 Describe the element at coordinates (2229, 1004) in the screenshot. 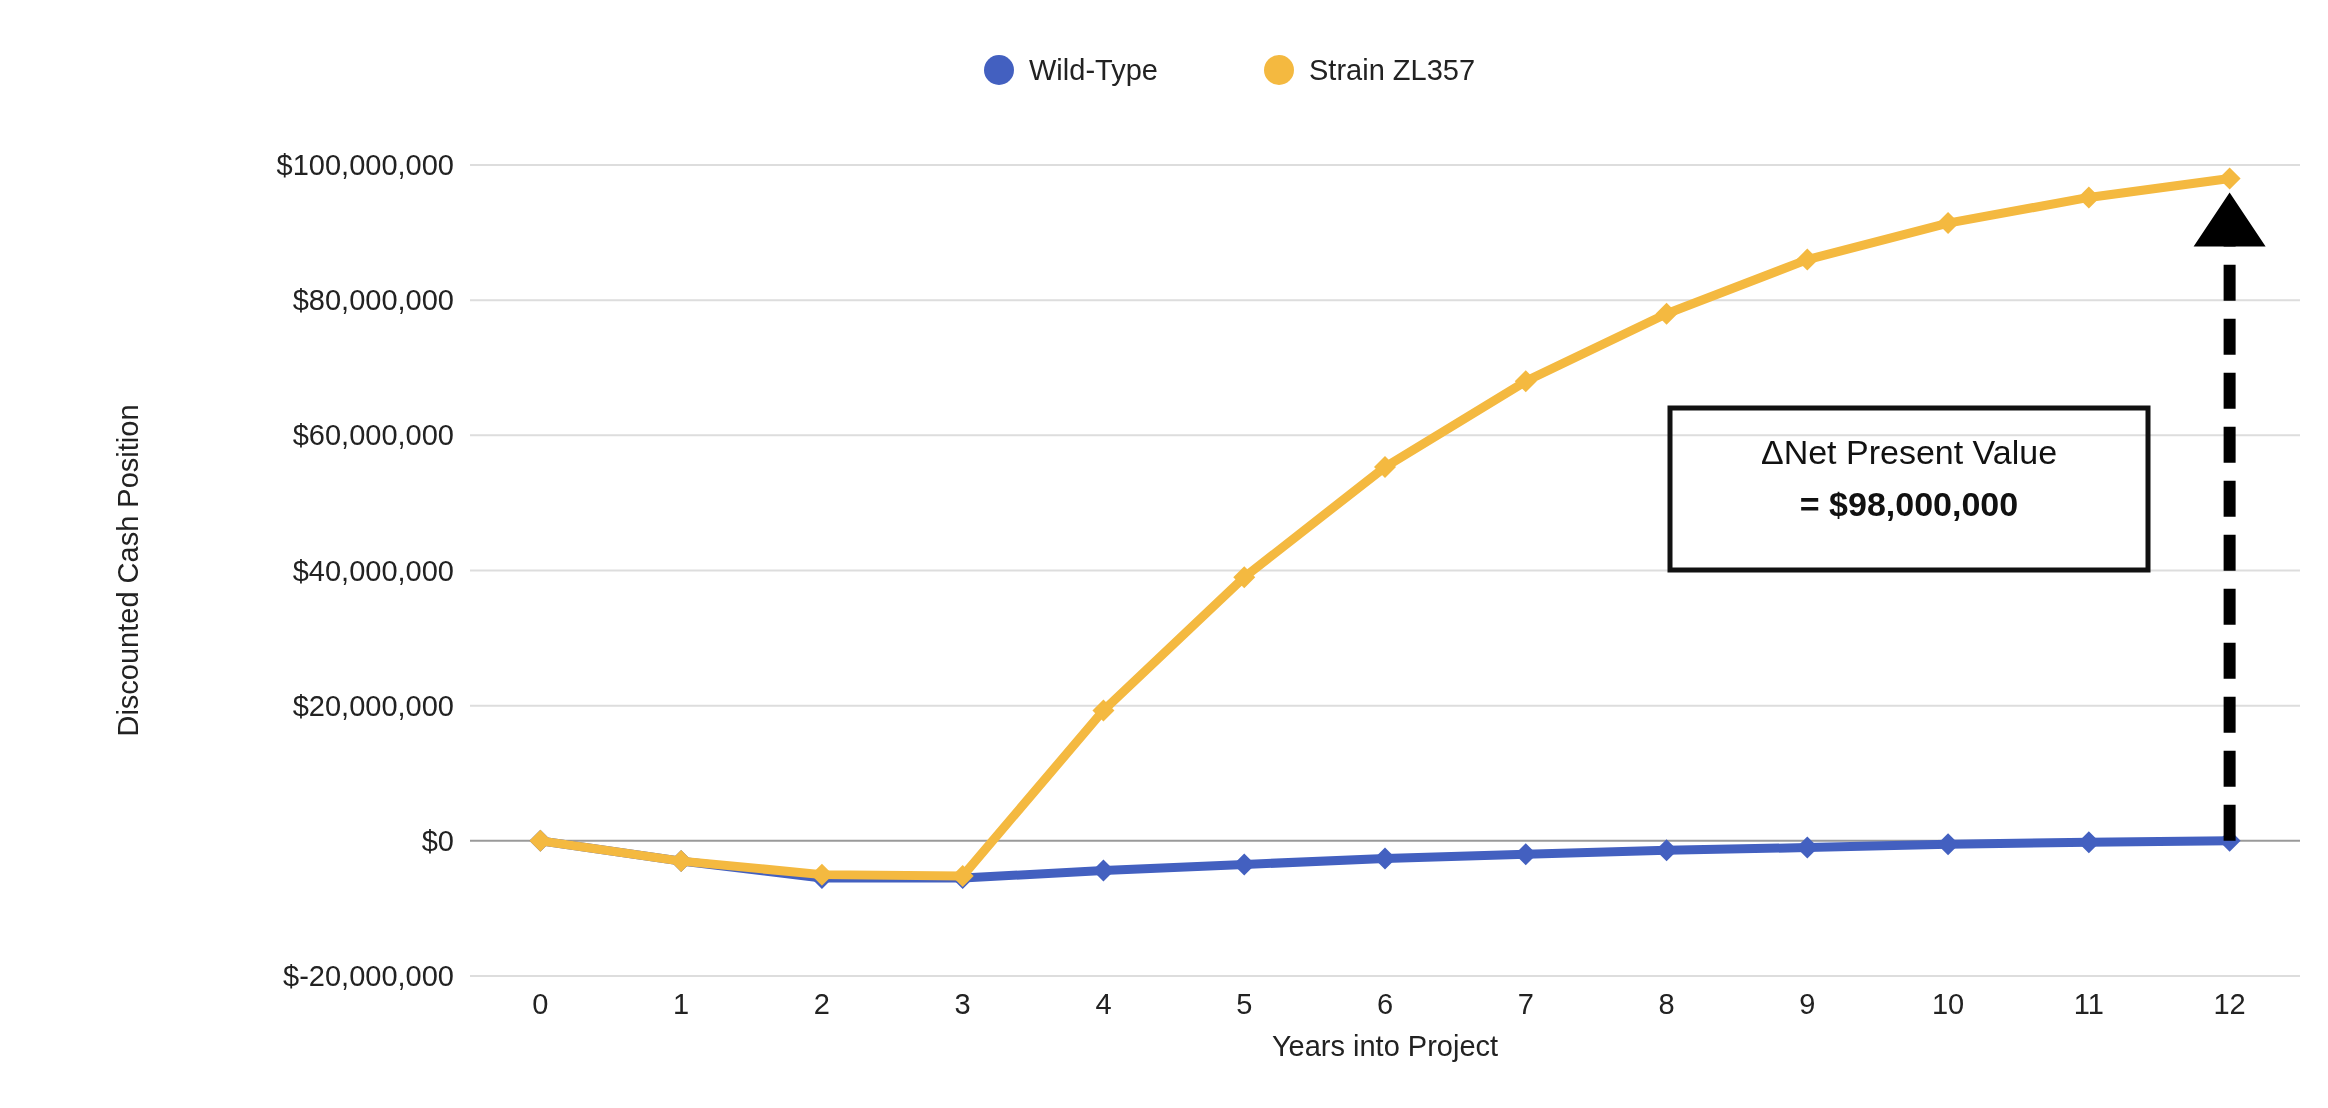

I see `x-tick-label: 12` at that location.